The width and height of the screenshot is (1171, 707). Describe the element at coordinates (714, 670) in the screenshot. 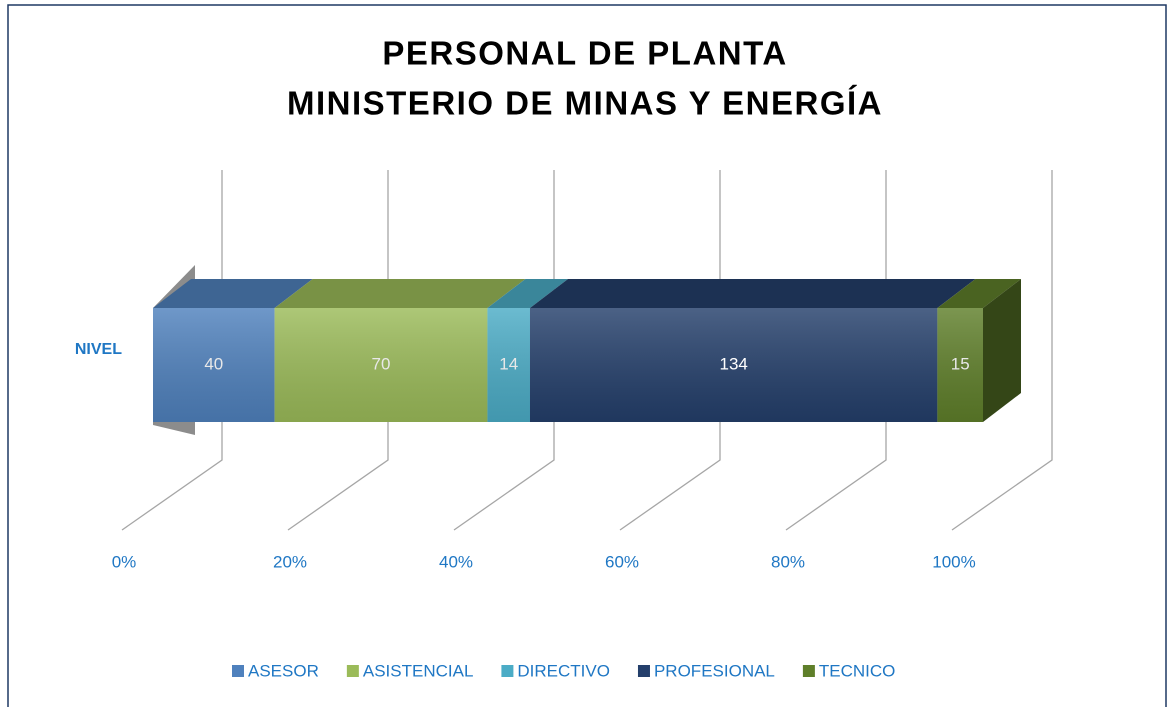

I see `legend-label: PROFESIONAL` at that location.